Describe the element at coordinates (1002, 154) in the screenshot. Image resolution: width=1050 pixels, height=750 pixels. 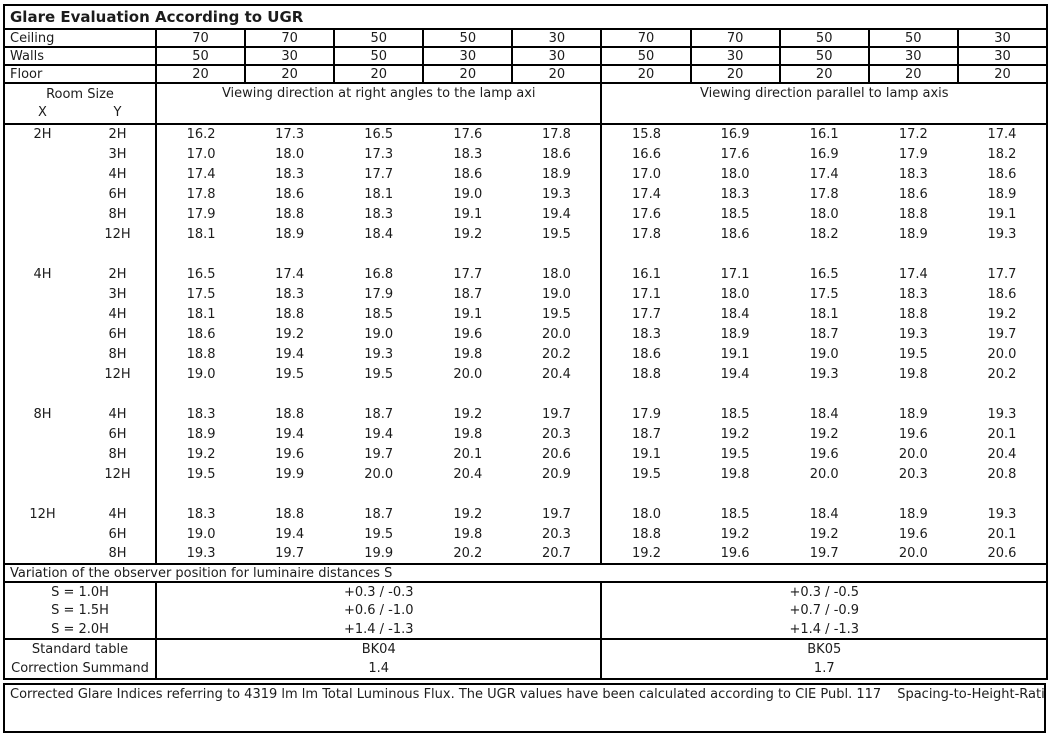
I see `ugr-value: 18.2` at that location.